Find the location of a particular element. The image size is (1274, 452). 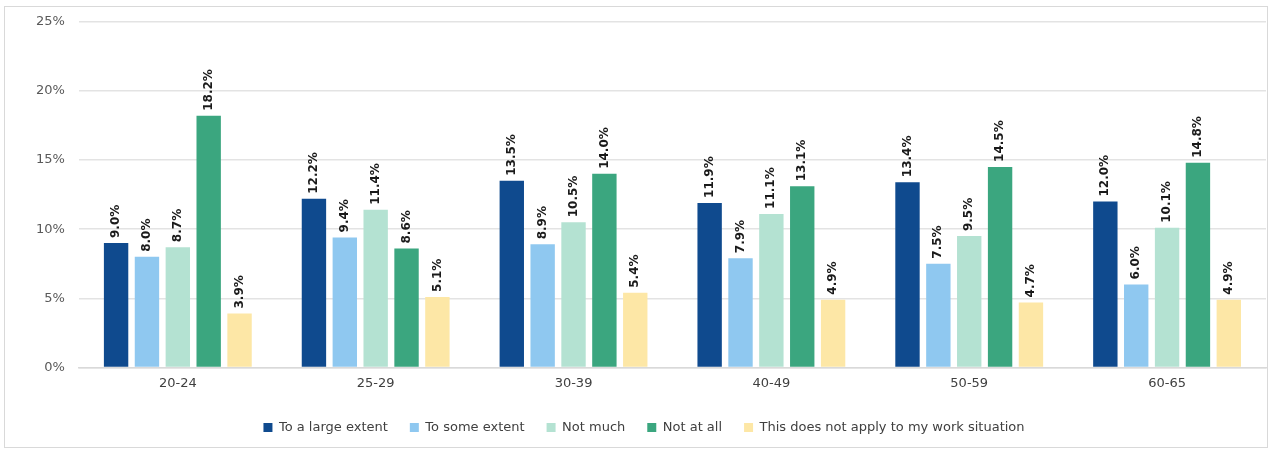

data-label: 9.5% is located at coordinates (968, 214).